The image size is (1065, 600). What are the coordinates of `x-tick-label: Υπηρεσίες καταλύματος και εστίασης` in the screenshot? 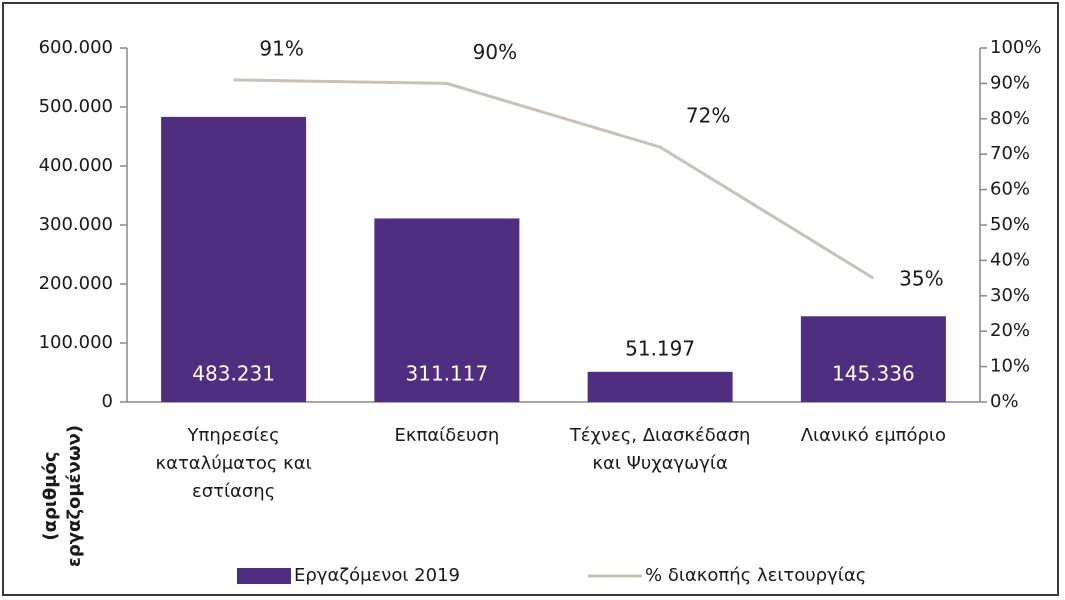 It's located at (233, 463).